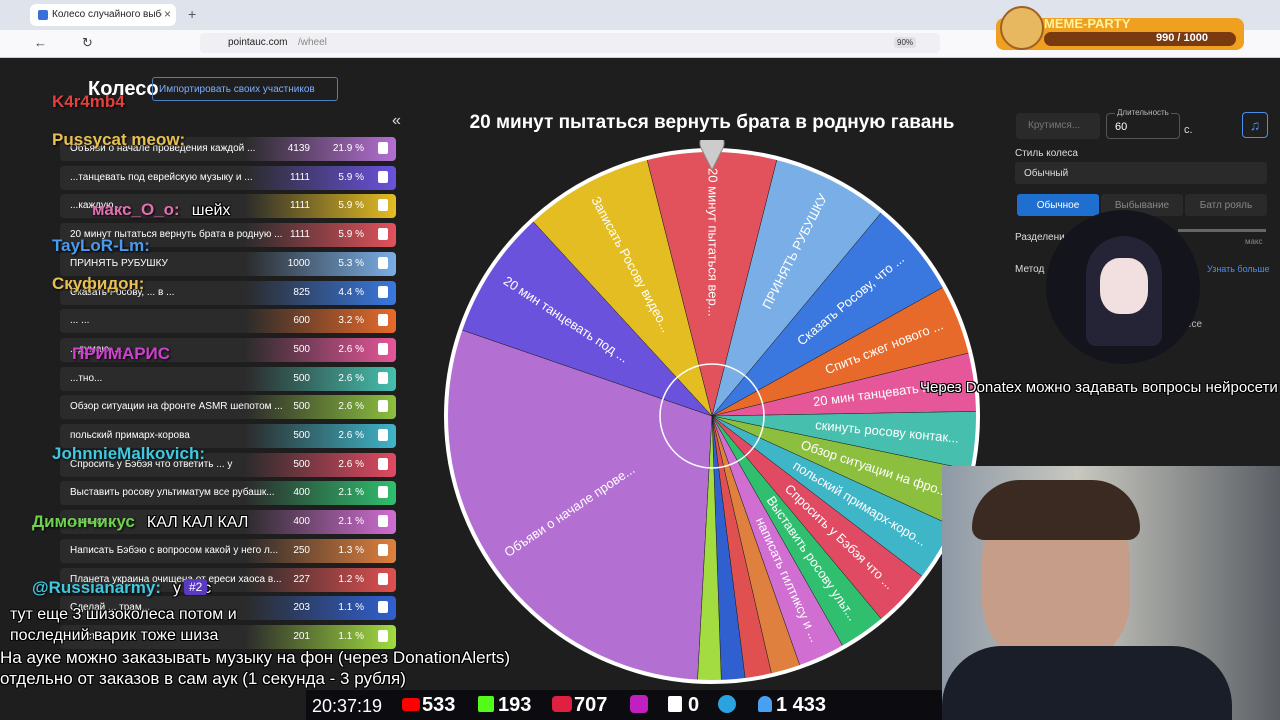 This screenshot has height=720, width=1280. I want to click on chat-user: @Russianarmy:, so click(97, 587).